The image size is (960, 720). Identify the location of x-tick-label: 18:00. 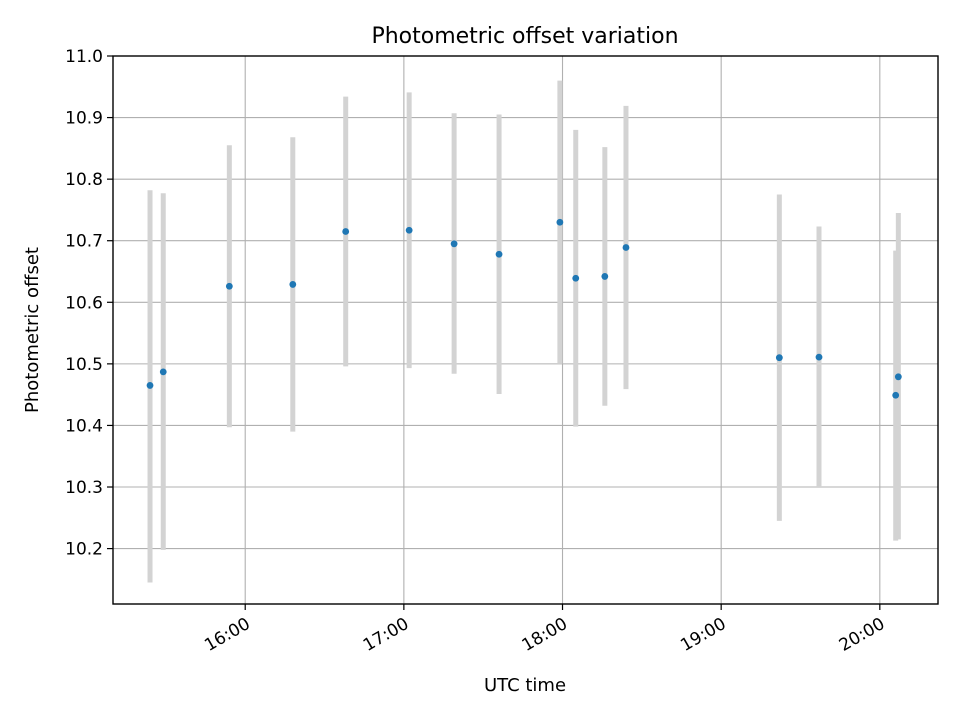
(545, 635).